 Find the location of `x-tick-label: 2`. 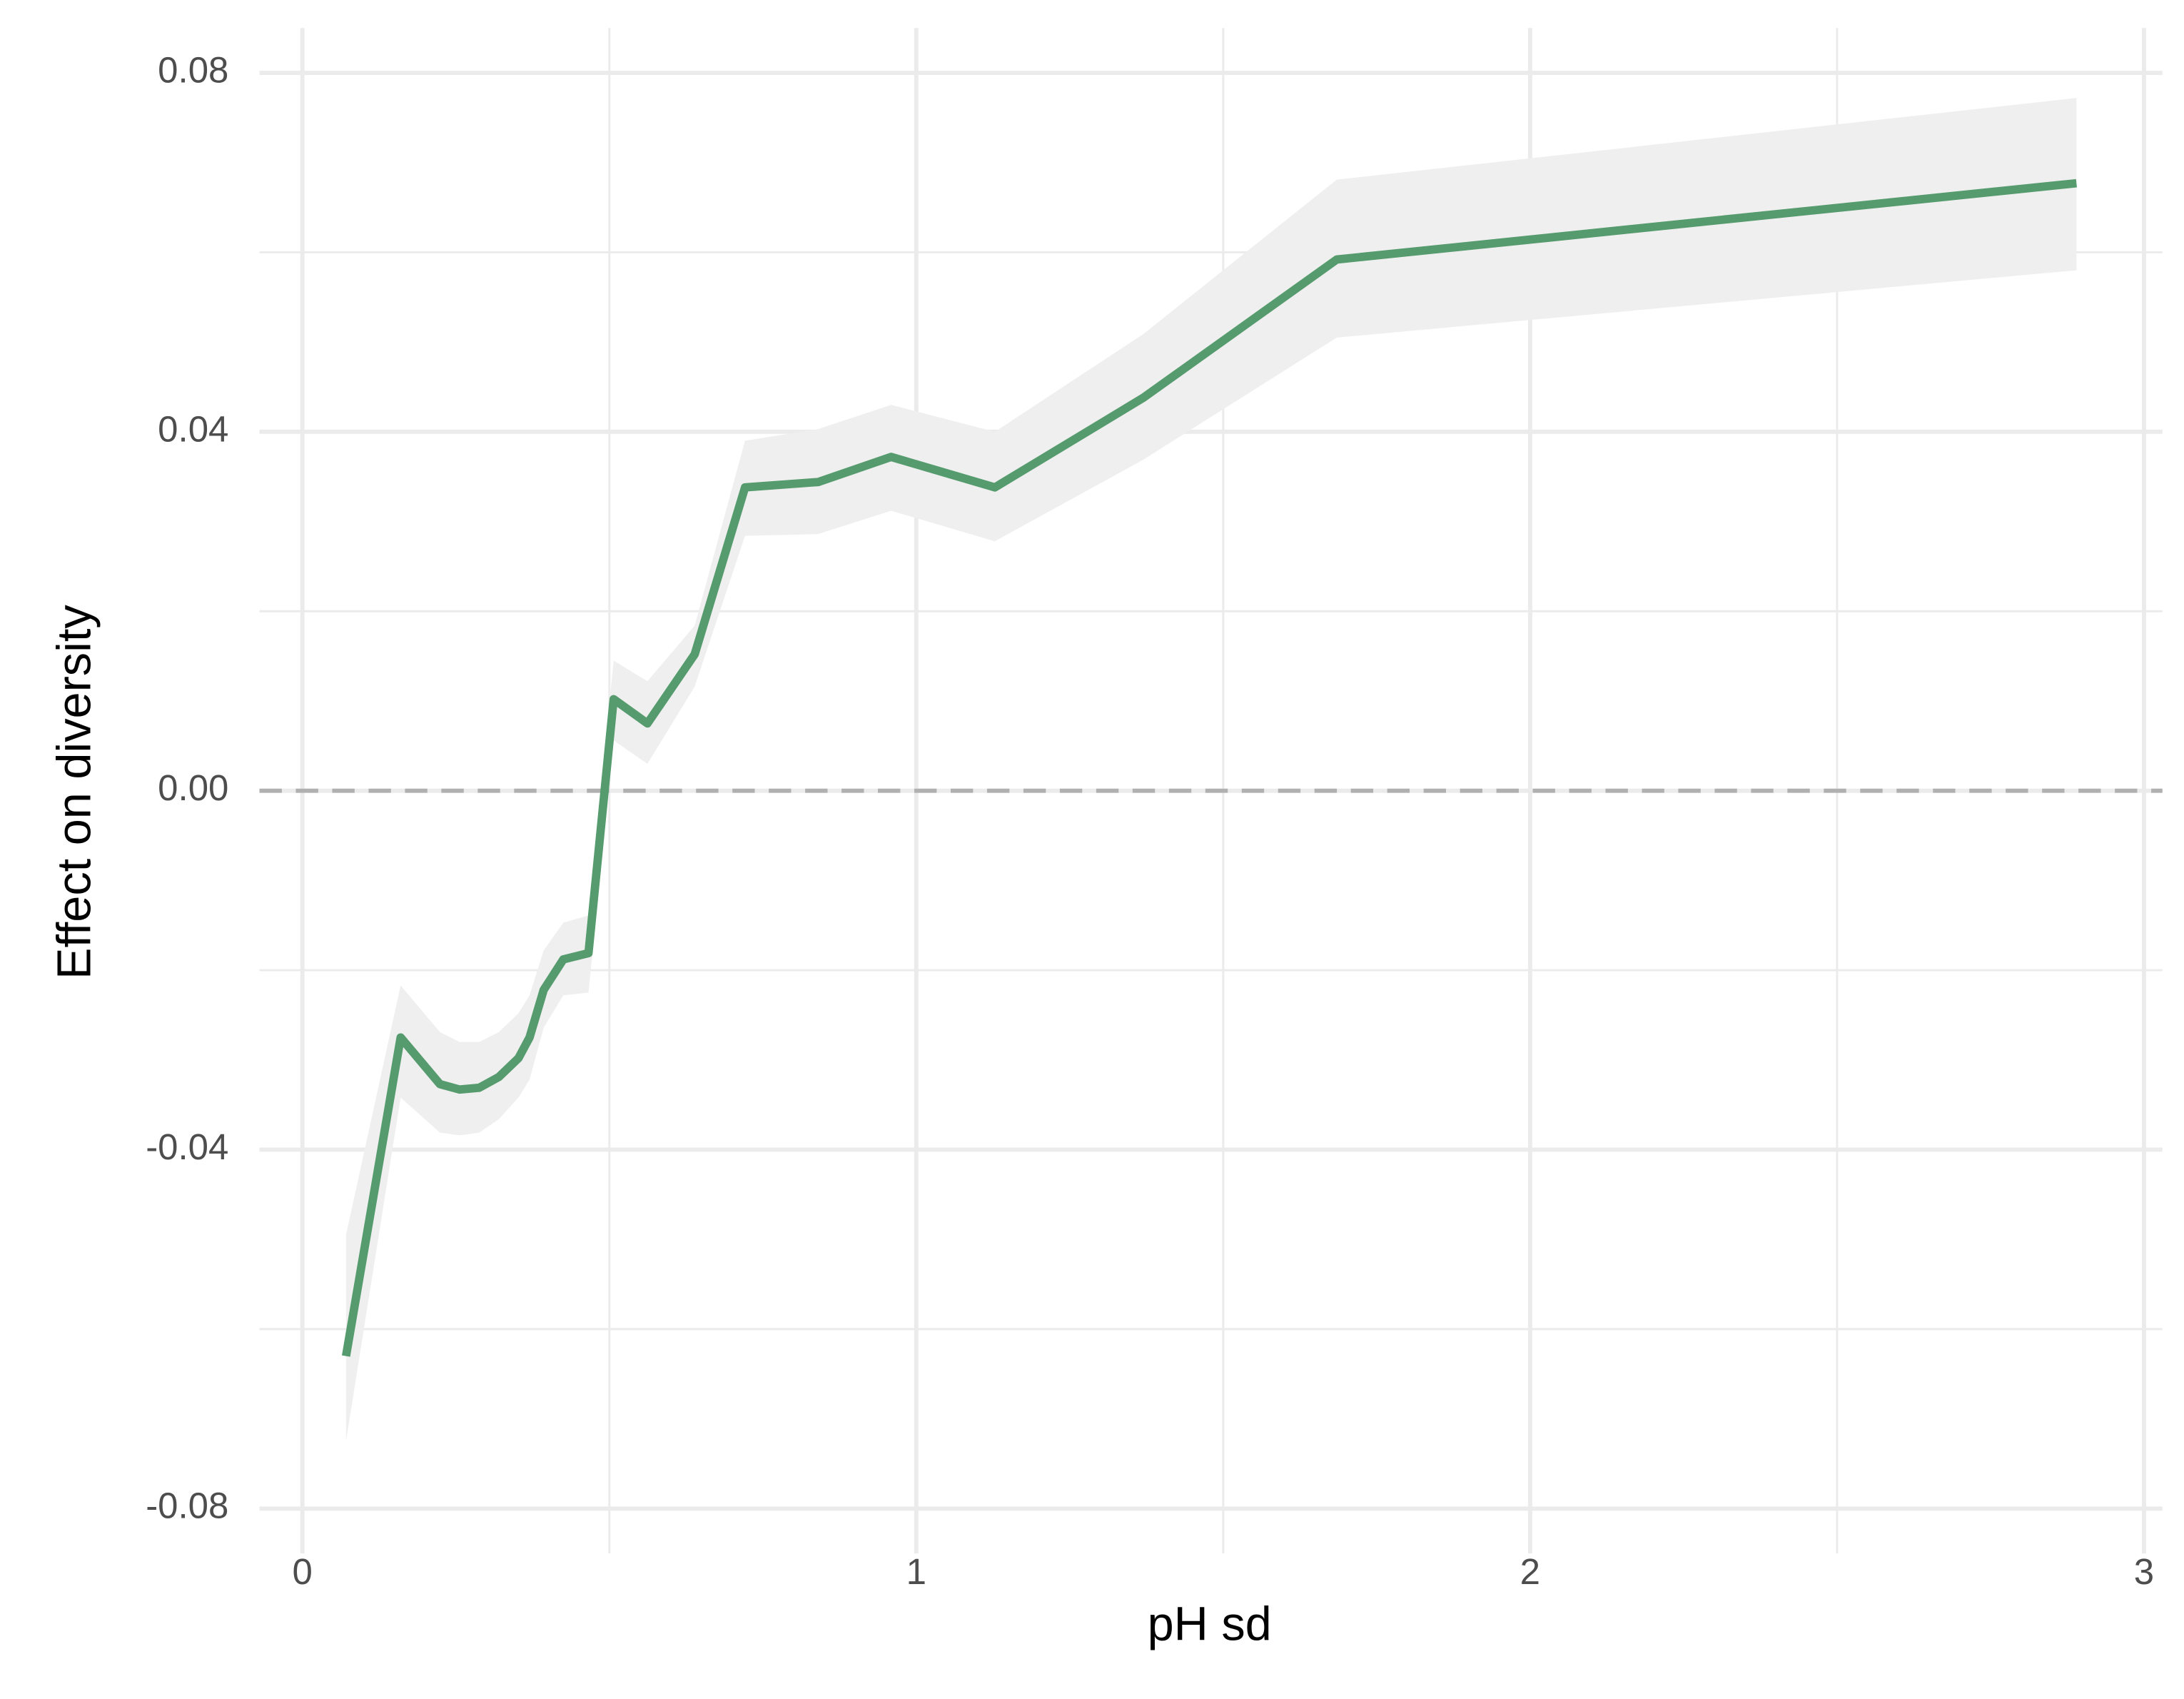

x-tick-label: 2 is located at coordinates (1530, 1571).